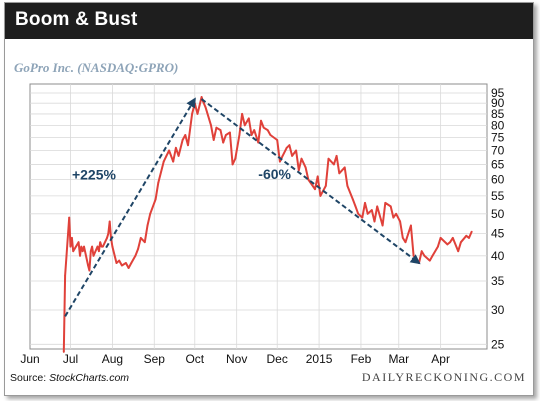 The width and height of the screenshot is (540, 401). I want to click on x-tick-label: Apr, so click(440, 359).